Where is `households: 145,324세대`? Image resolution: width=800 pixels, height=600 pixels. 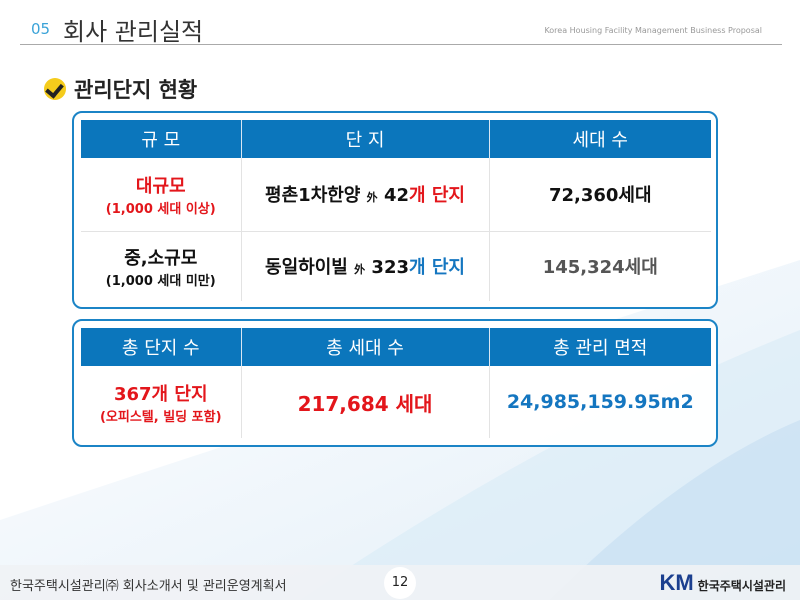
households: 145,324세대 is located at coordinates (600, 268).